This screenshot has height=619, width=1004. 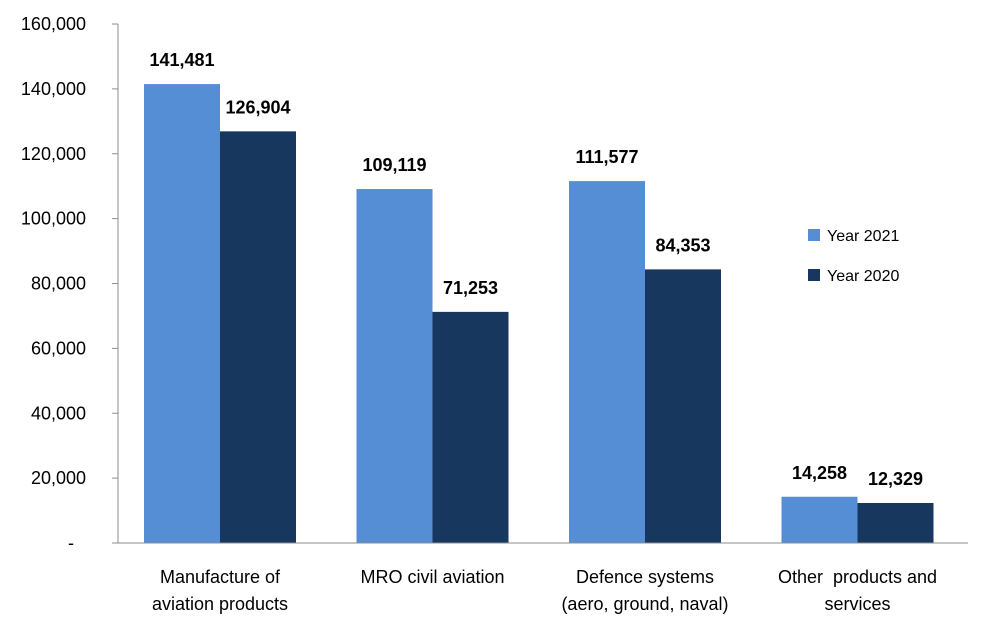 What do you see at coordinates (220, 604) in the screenshot?
I see `x-tick-label: aviation products` at bounding box center [220, 604].